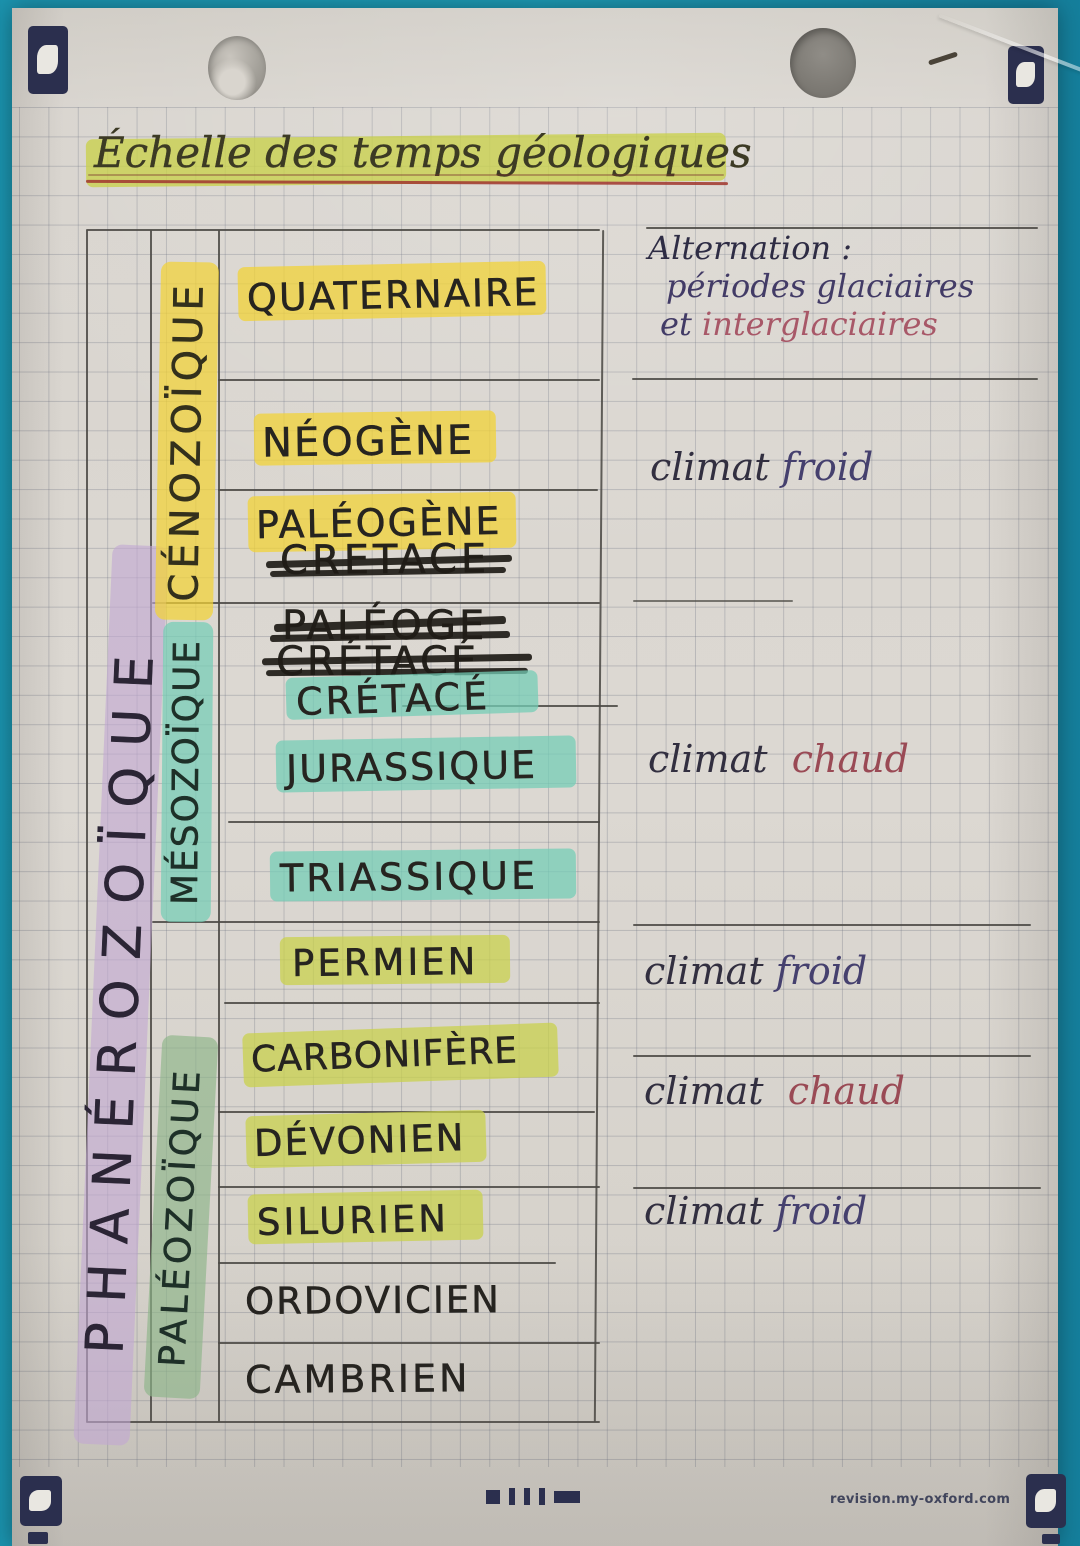 Image resolution: width=1080 pixels, height=1546 pixels. Describe the element at coordinates (533, 1496) in the screenshot. I see `footer-print-marks` at that location.